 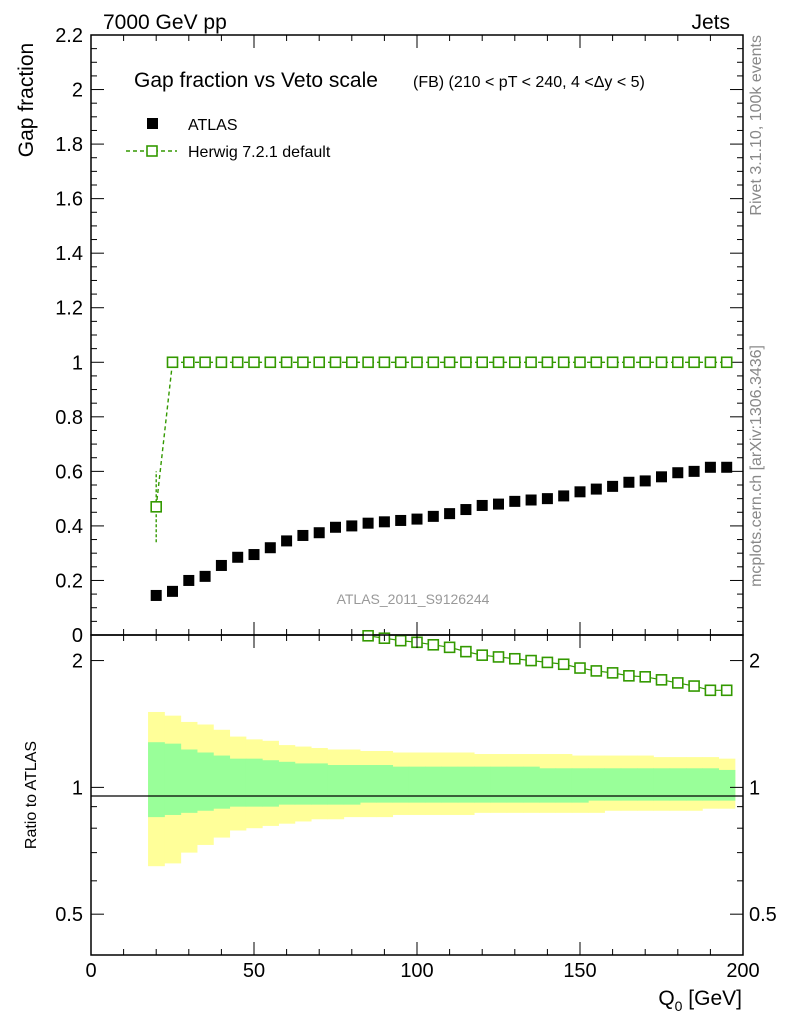 What do you see at coordinates (763, 915) in the screenshot?
I see `ratio-y-tick-label-right: 0.5` at bounding box center [763, 915].